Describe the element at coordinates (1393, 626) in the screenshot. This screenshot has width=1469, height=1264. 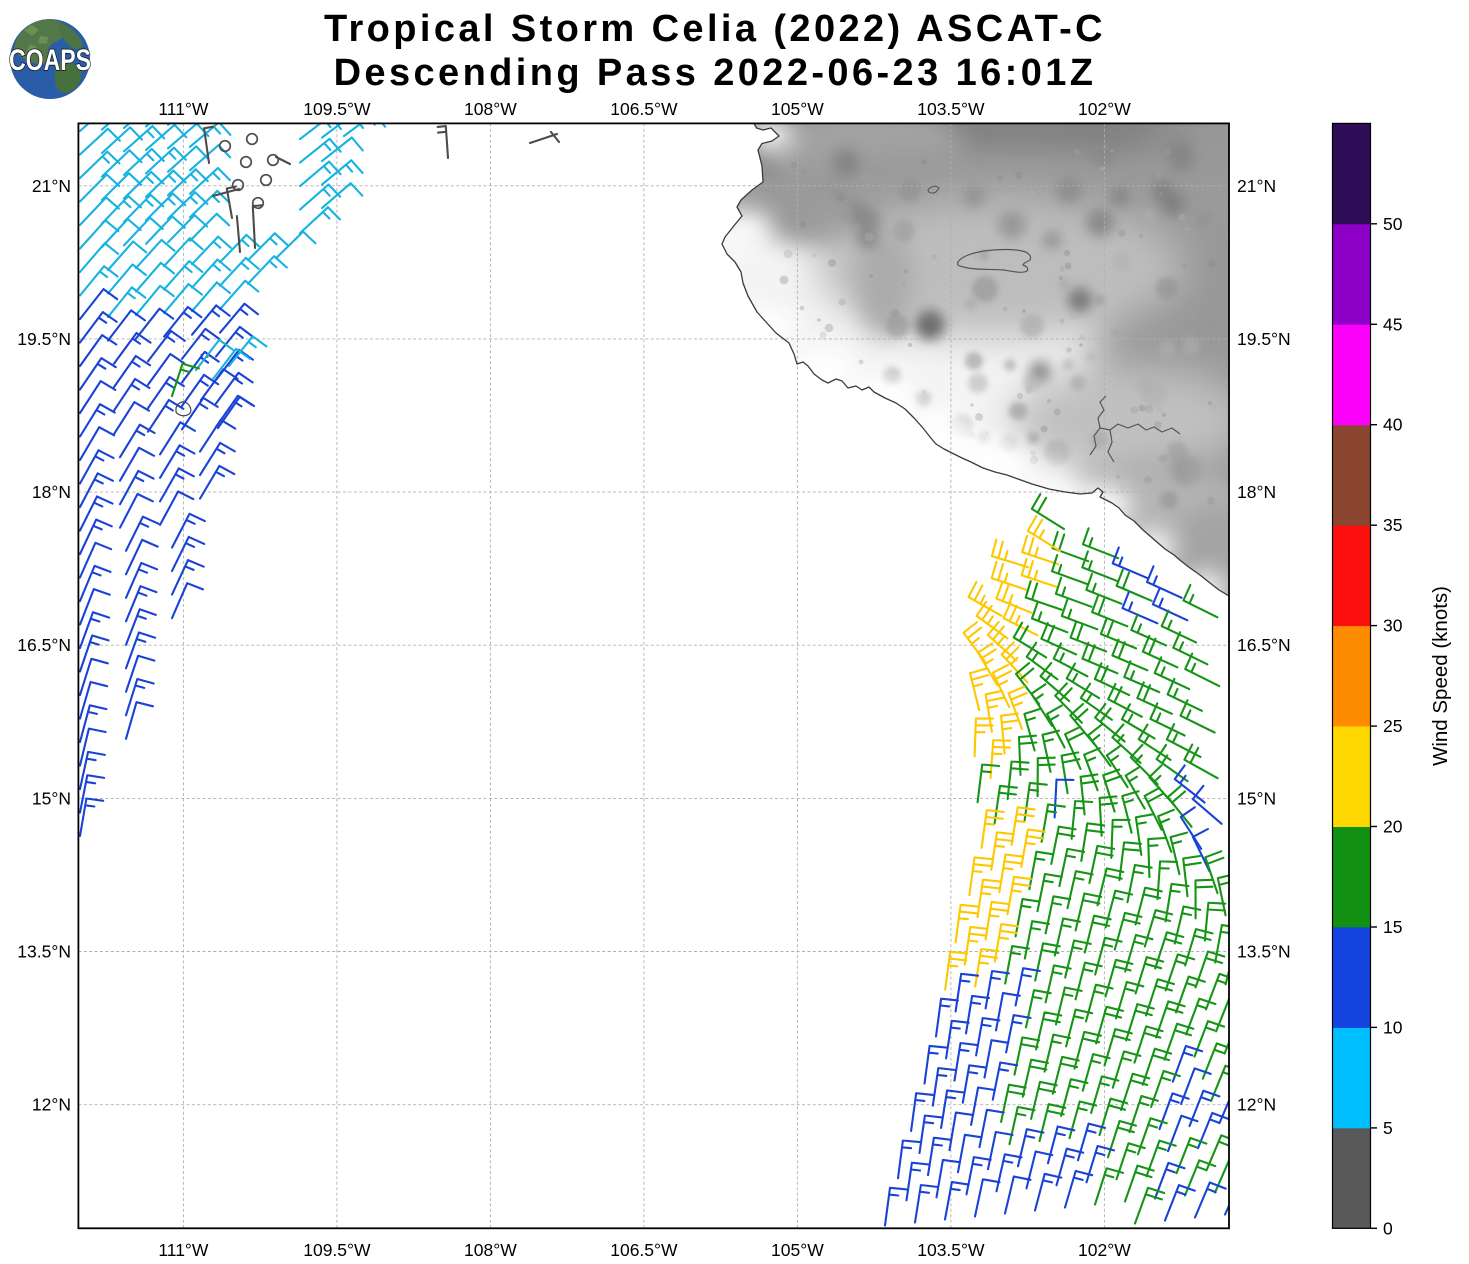
I see `svg-text: 30` at that location.